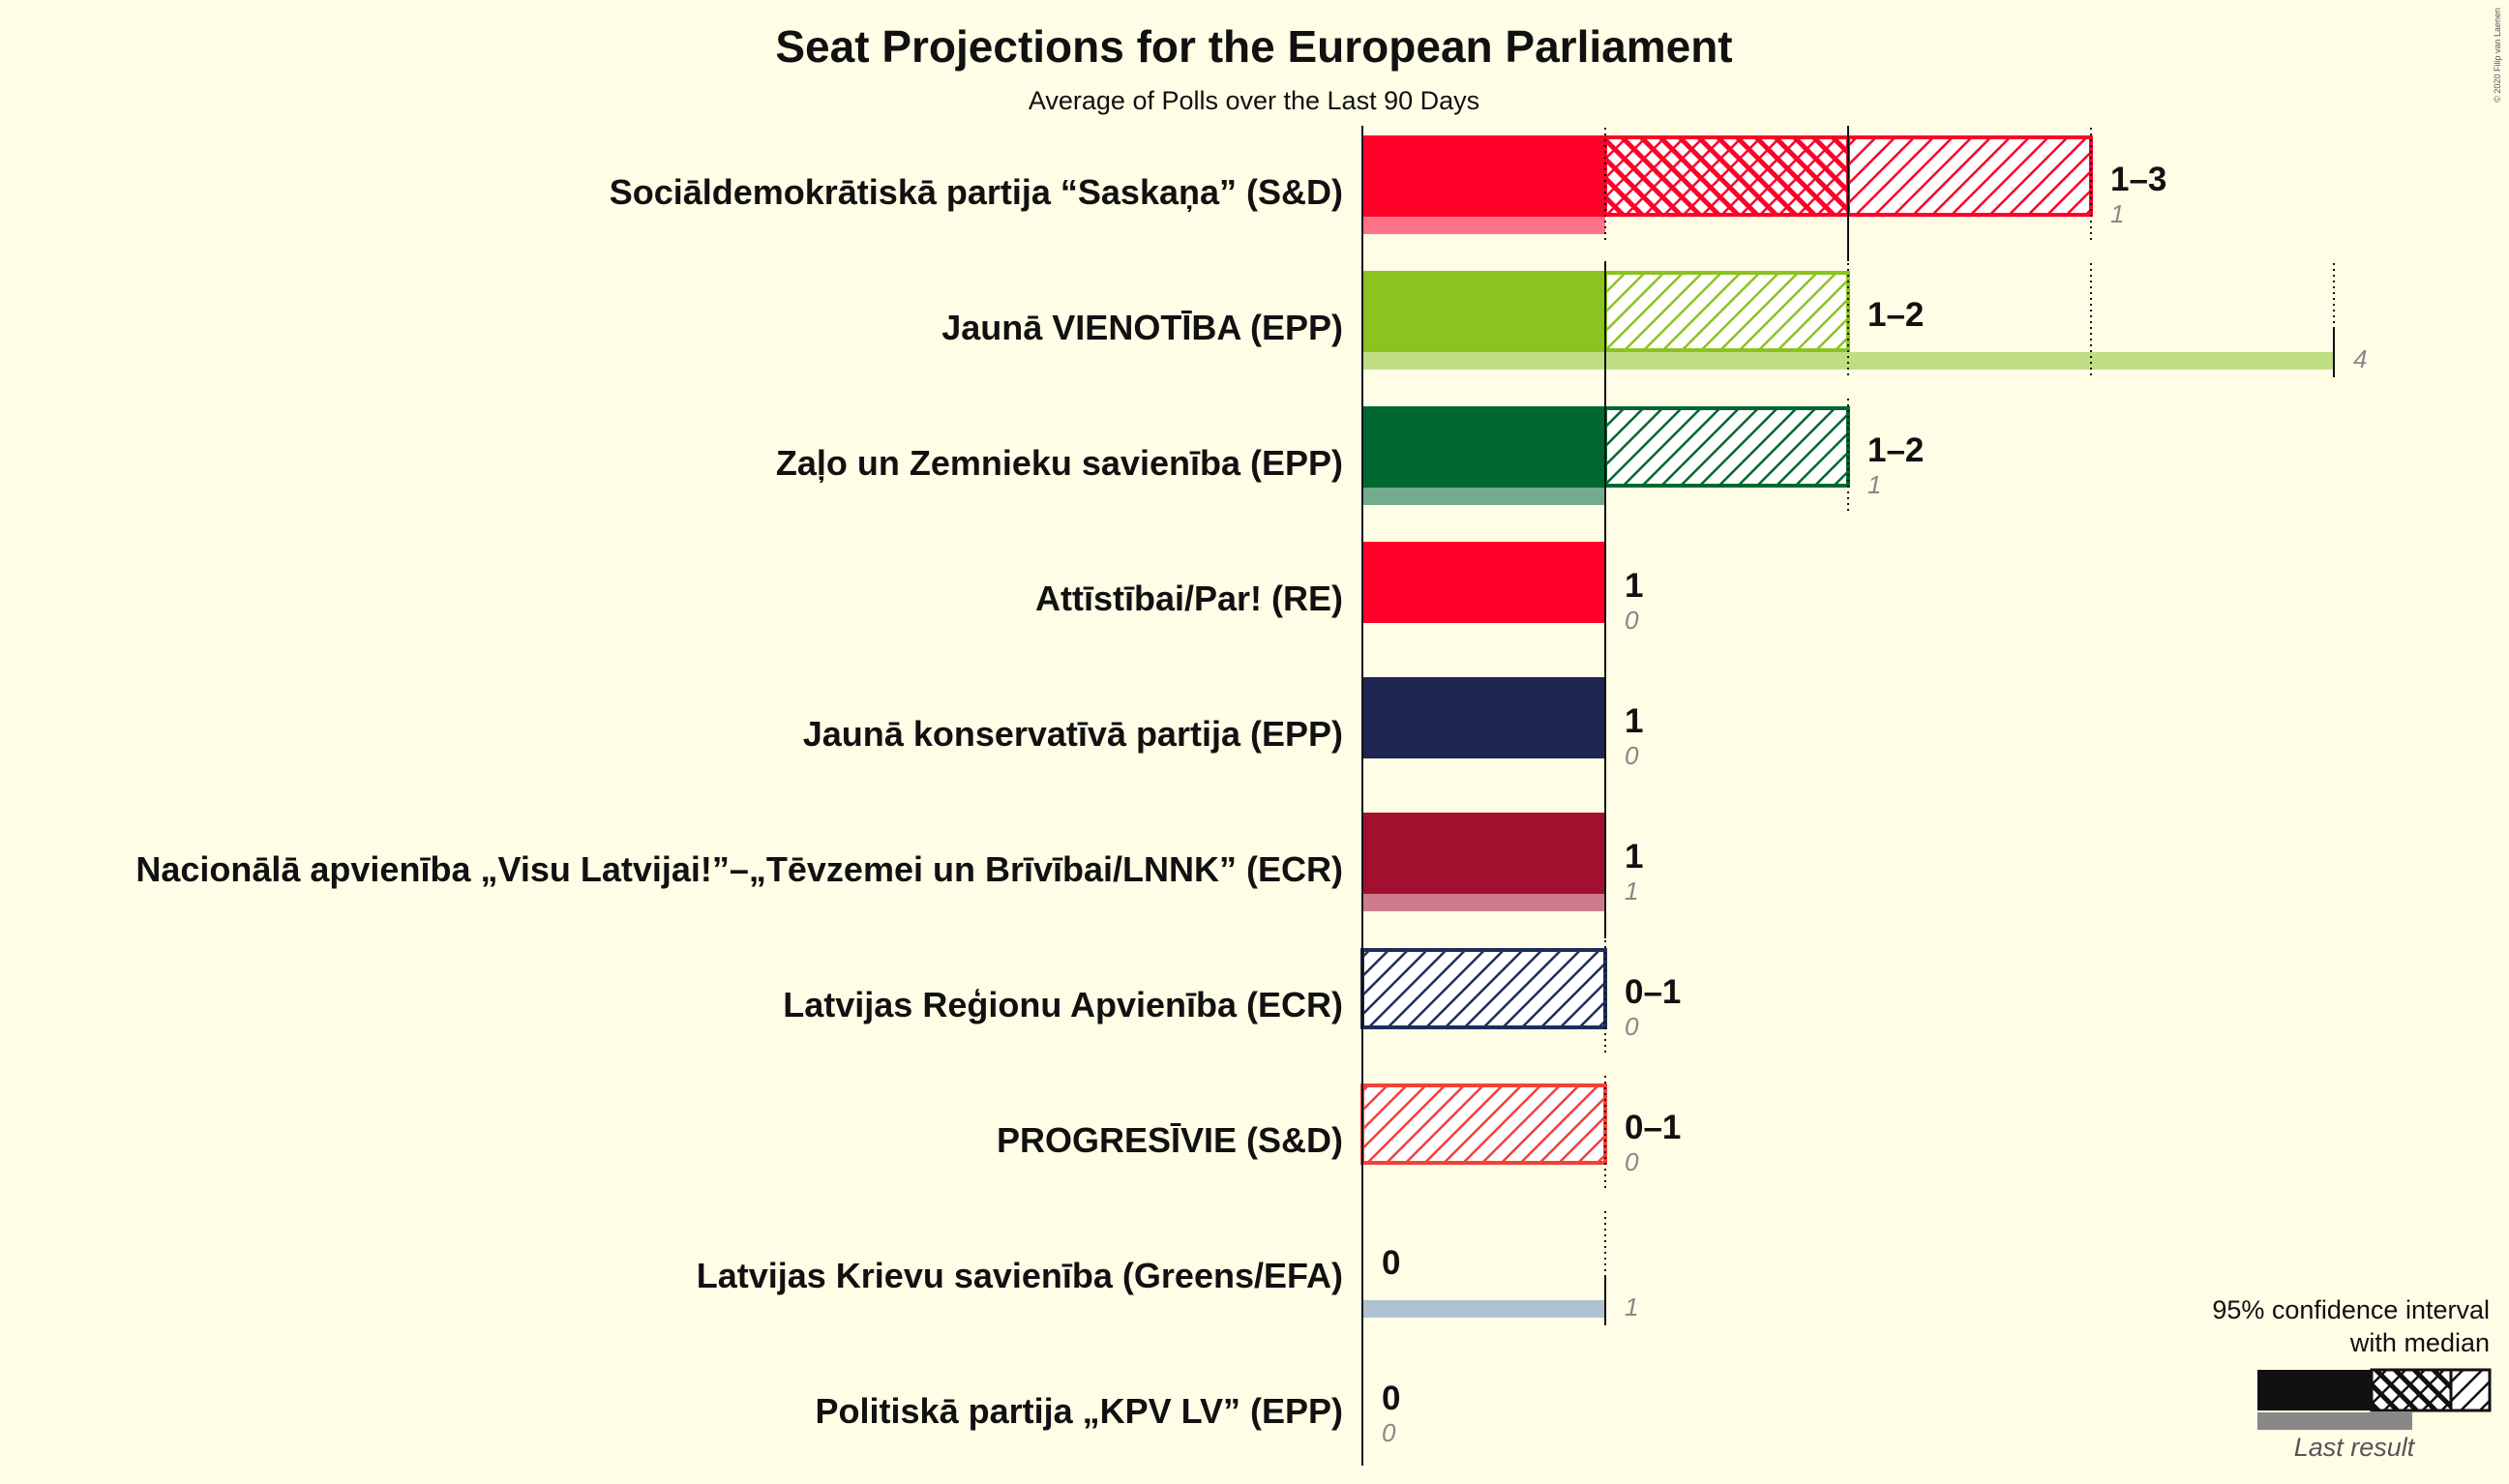 This screenshot has height=1484, width=2509. I want to click on legend-last-swatch, so click(2335, 1421).